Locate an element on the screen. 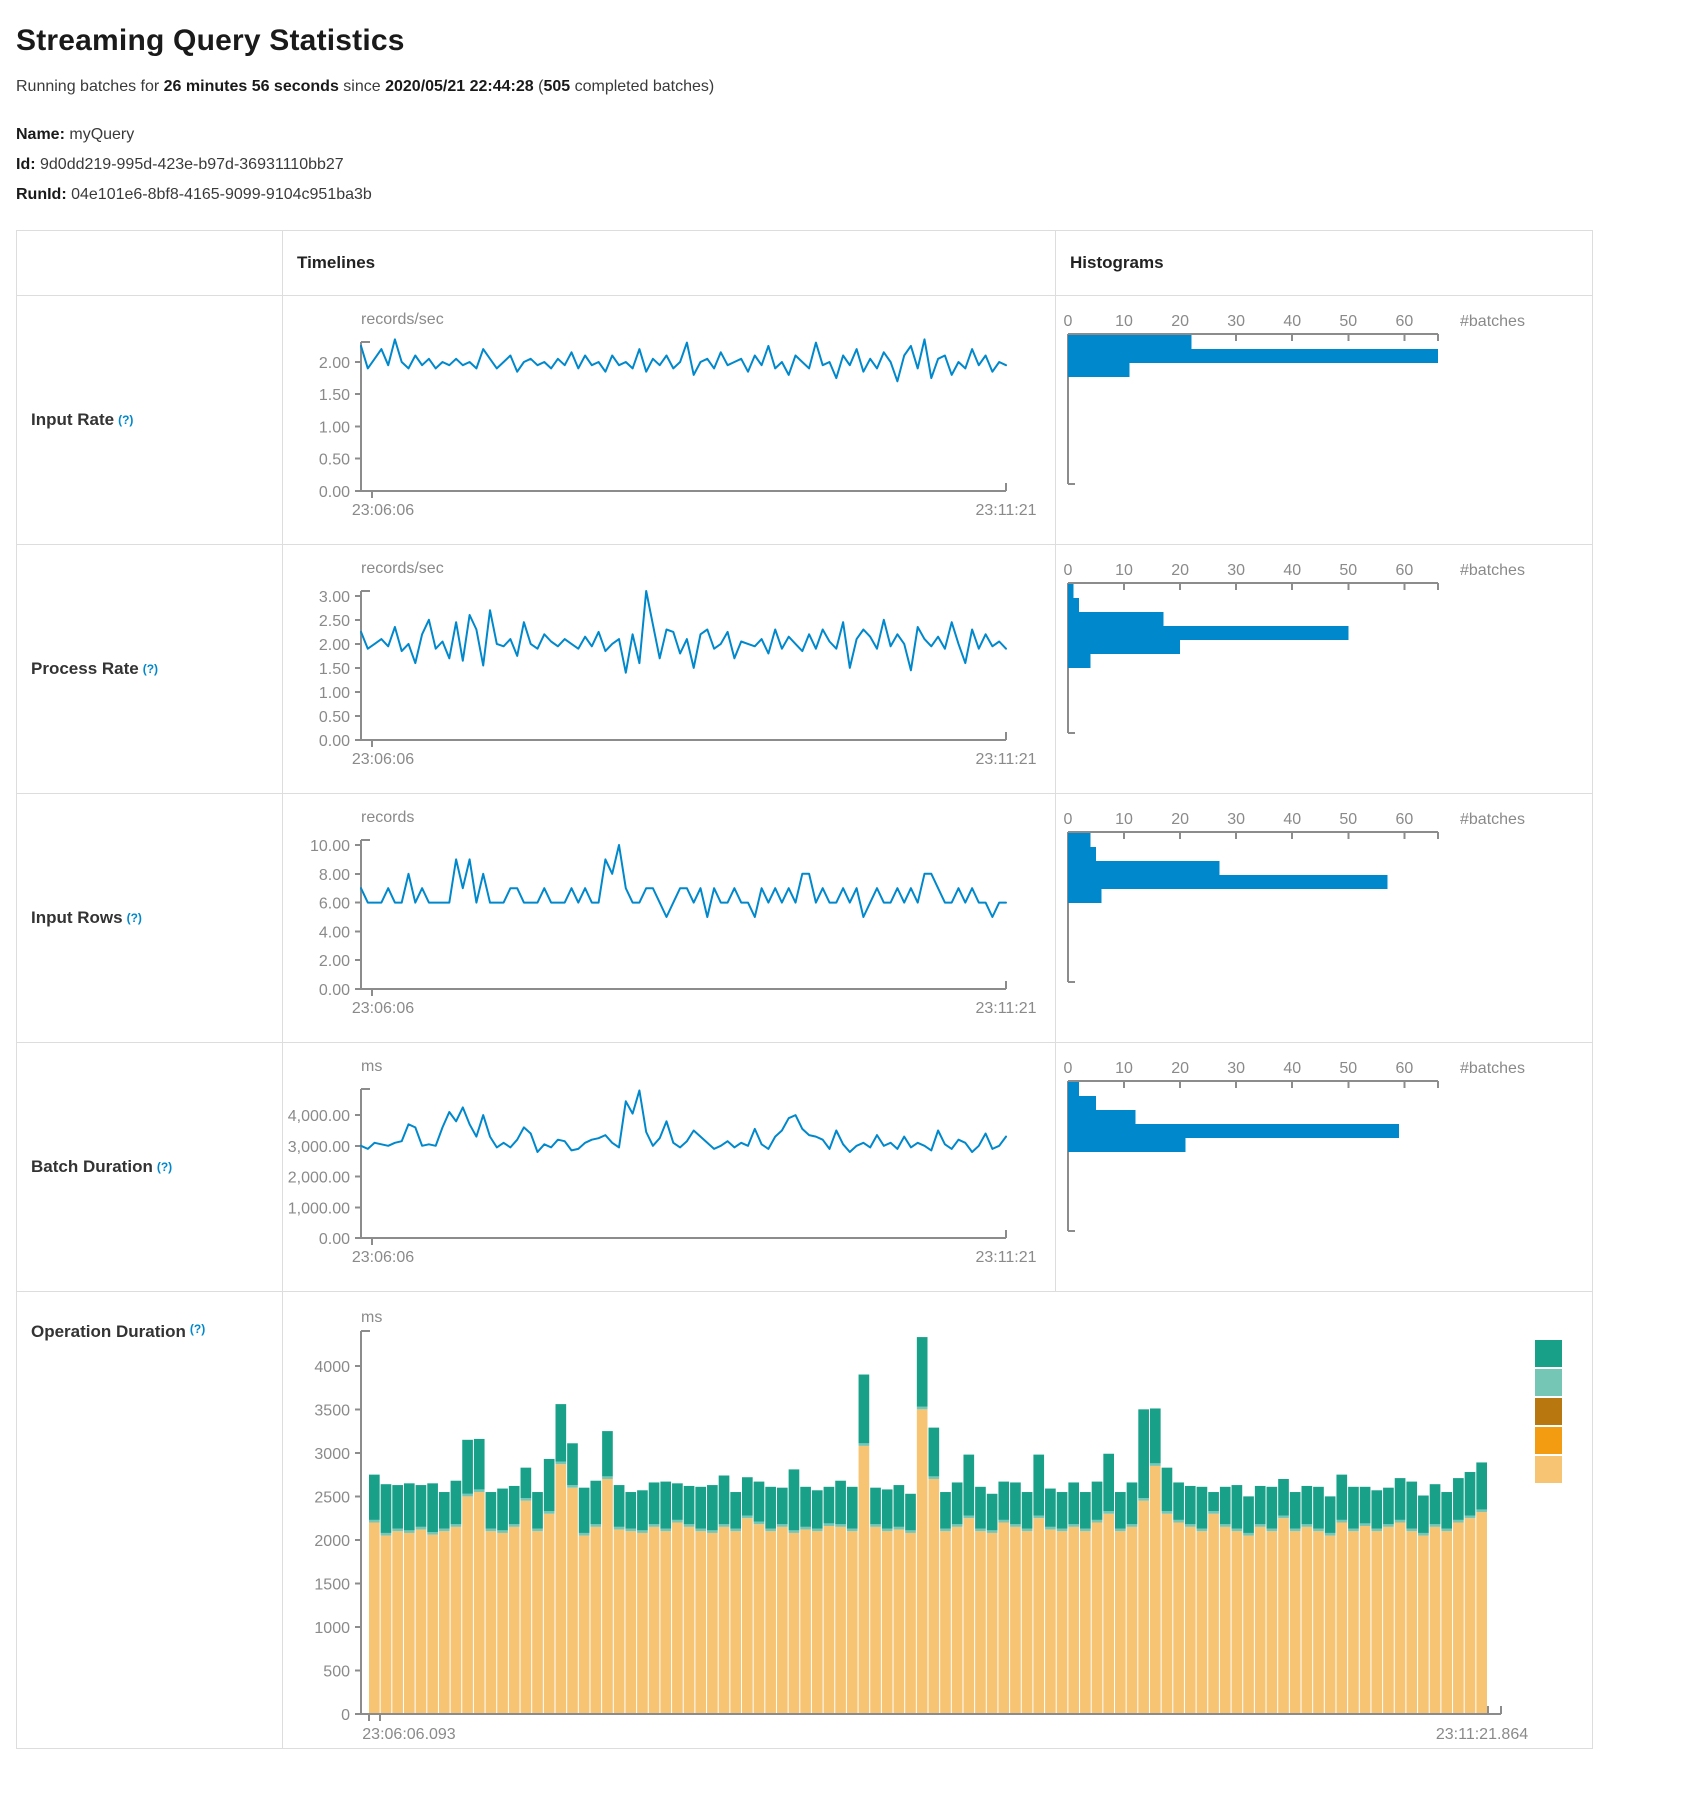 This screenshot has height=1820, width=1693. header-empty-cell is located at coordinates (150, 263).